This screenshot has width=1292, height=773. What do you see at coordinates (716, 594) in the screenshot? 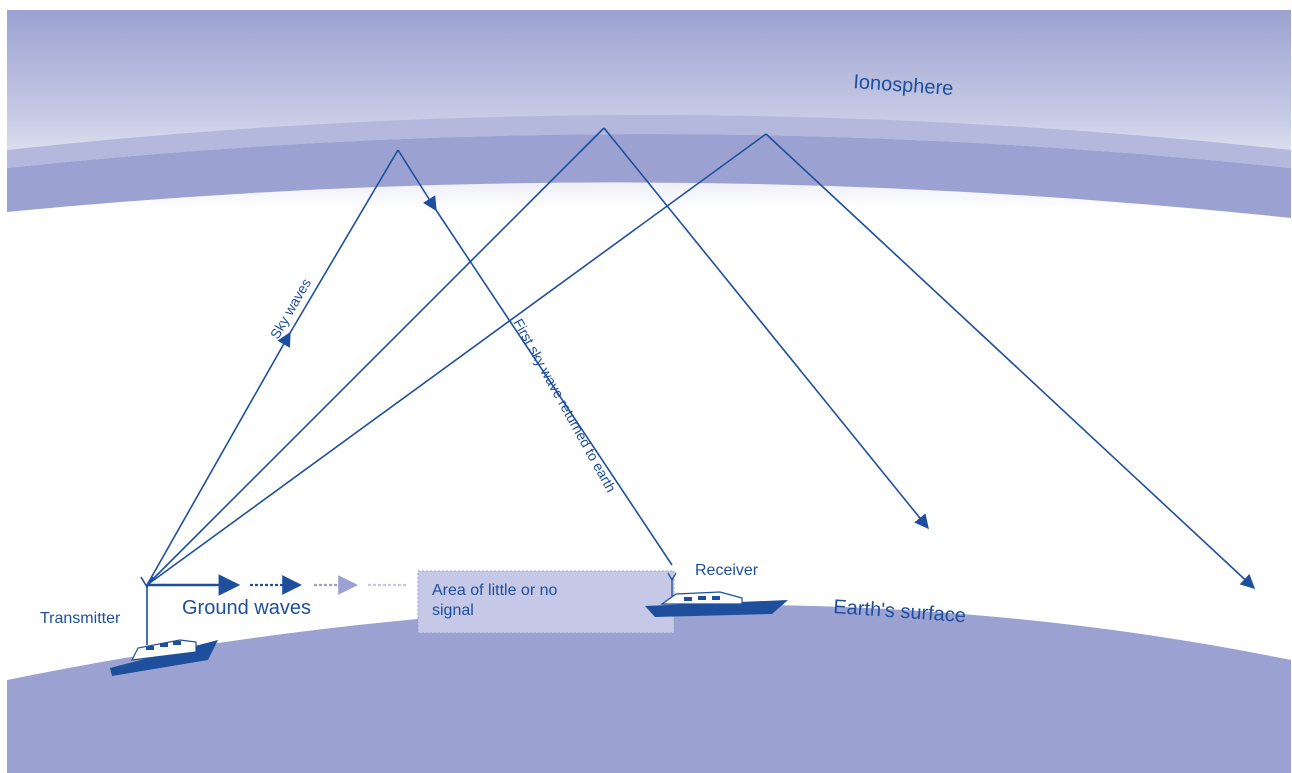
I see `receiver-boat-icon` at bounding box center [716, 594].